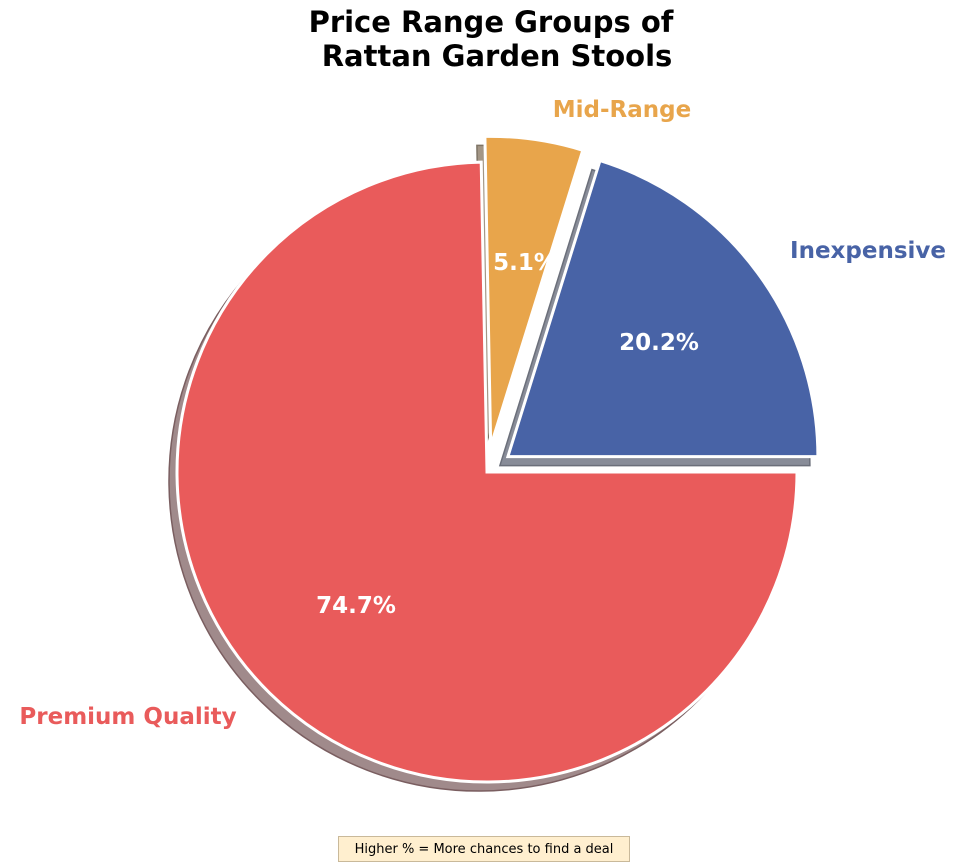  I want to click on category-label-inexpensive: Inexpensive, so click(868, 251).